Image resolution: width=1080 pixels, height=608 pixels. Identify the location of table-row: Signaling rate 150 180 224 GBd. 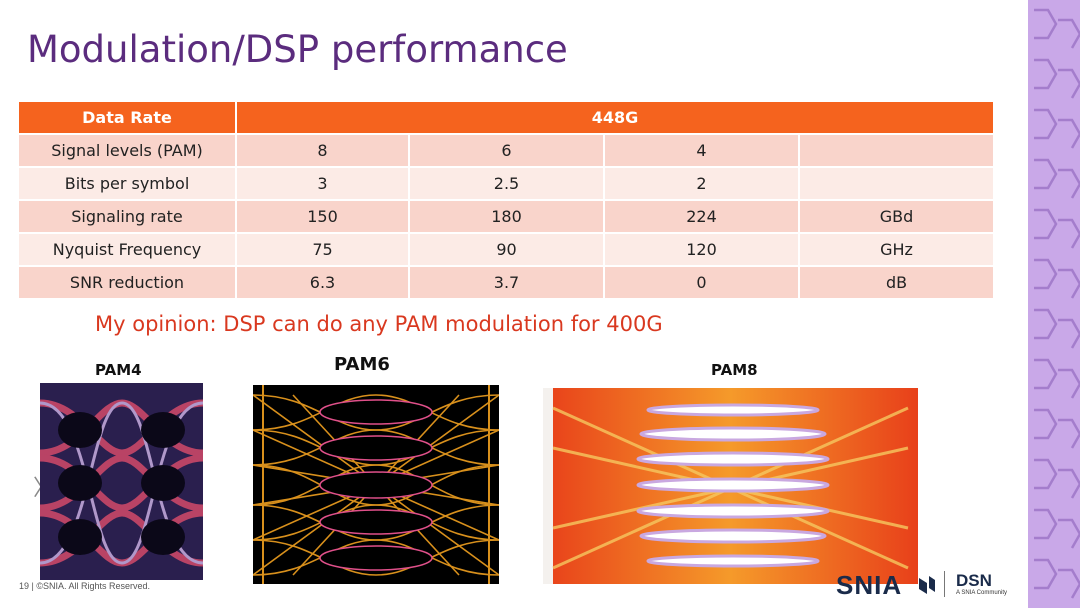
(506, 216).